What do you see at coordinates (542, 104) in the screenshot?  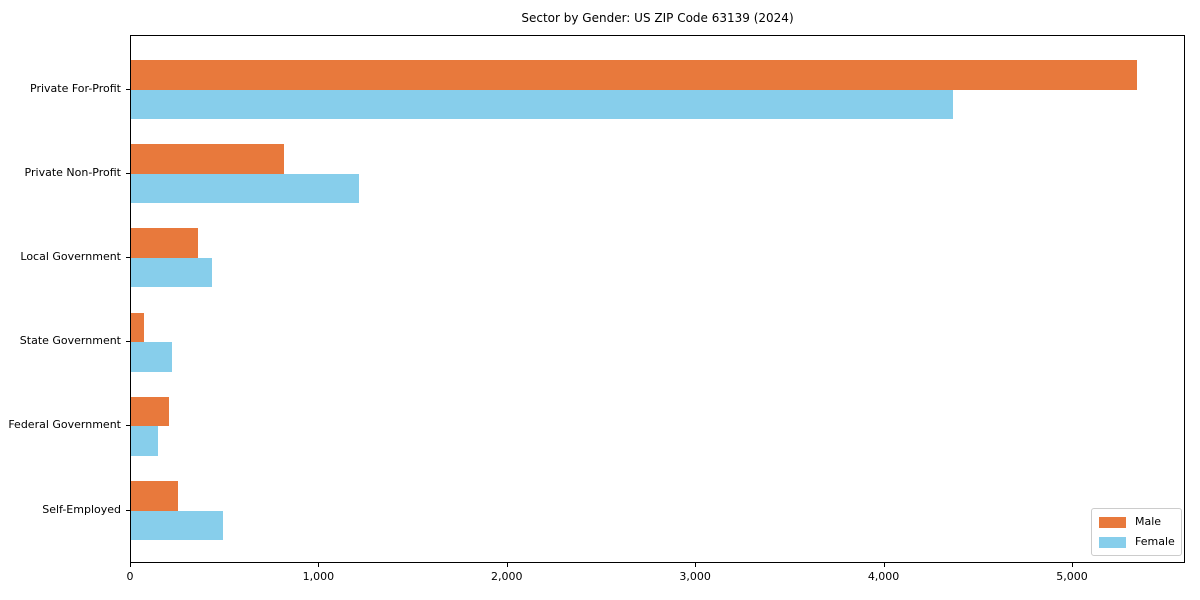 I see `bar-female-private-for-profit` at bounding box center [542, 104].